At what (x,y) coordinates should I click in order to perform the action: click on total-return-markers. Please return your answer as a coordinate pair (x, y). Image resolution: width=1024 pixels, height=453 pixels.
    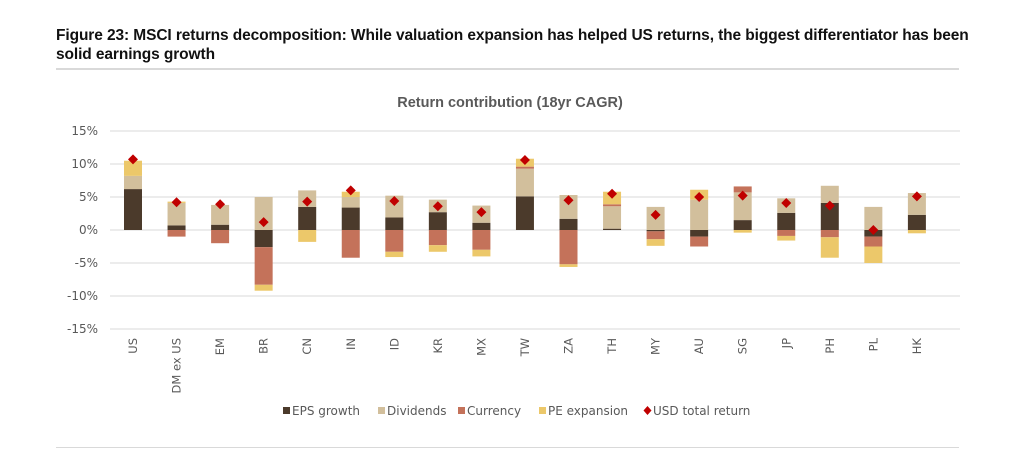
    Looking at the image, I should click on (525, 194).